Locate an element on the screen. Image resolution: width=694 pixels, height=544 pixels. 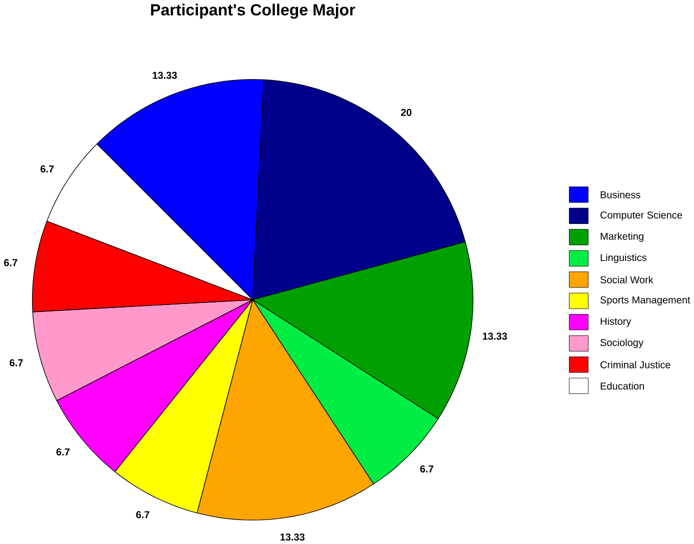
legend-label: Marketing is located at coordinates (622, 237).